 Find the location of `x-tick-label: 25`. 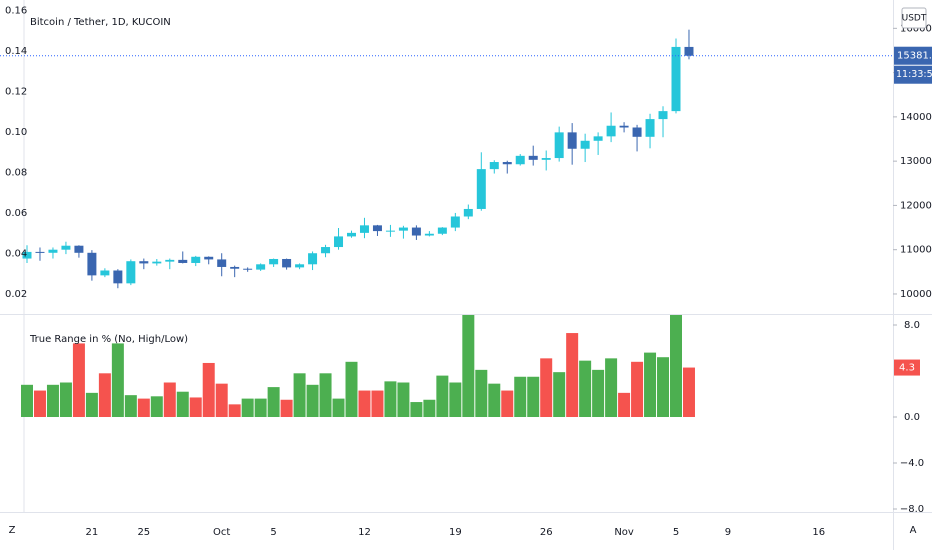

x-tick-label: 25 is located at coordinates (143, 532).